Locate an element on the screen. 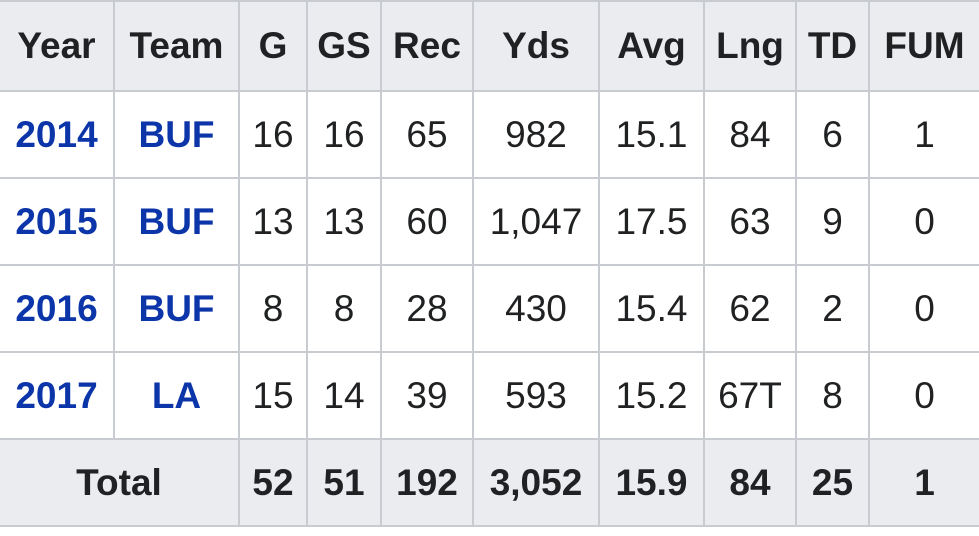 The width and height of the screenshot is (979, 536). cell: 2017 is located at coordinates (57, 395).